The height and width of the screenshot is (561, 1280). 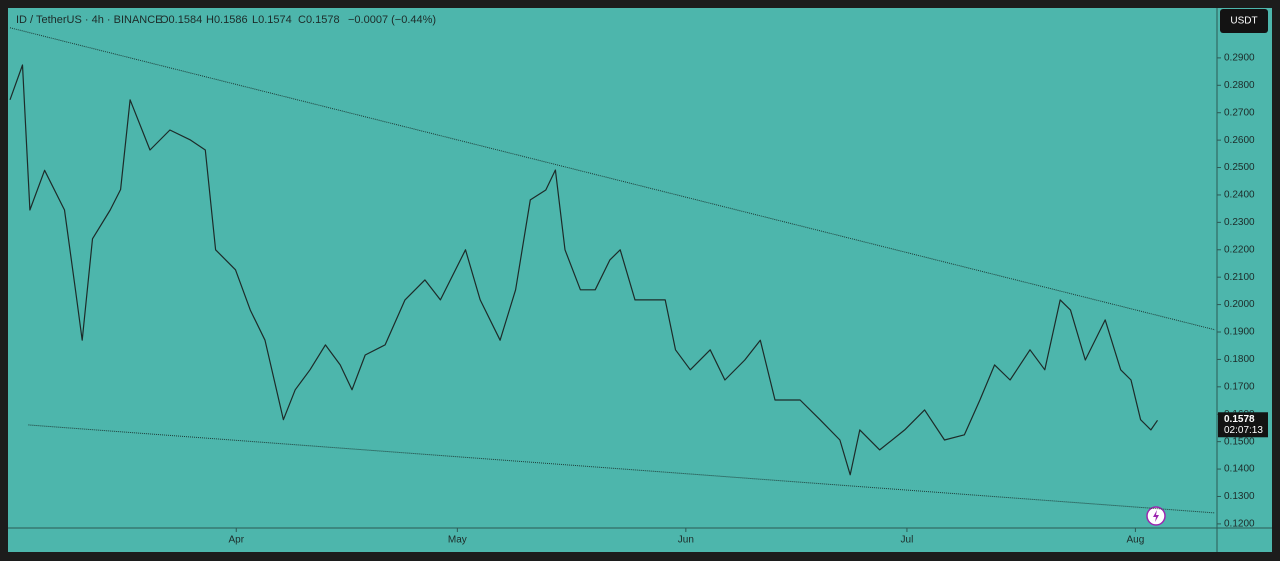 I want to click on trendline, so click(x=622, y=469).